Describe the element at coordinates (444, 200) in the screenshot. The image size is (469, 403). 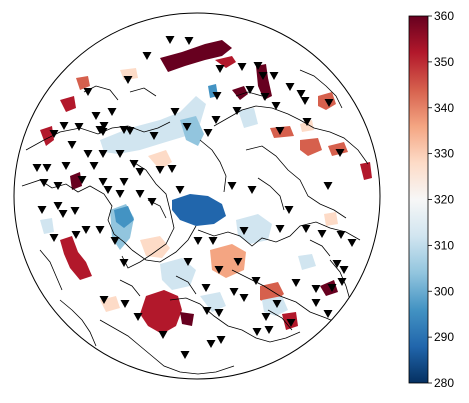
I see `colorbar-tick-label: 320` at that location.